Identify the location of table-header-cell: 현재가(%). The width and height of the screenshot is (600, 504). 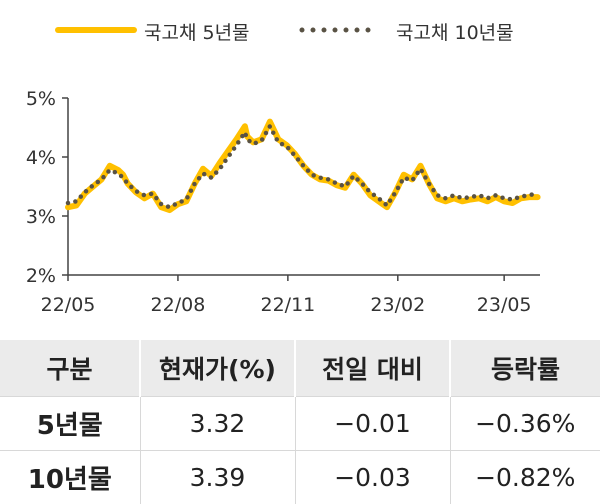
(218, 368).